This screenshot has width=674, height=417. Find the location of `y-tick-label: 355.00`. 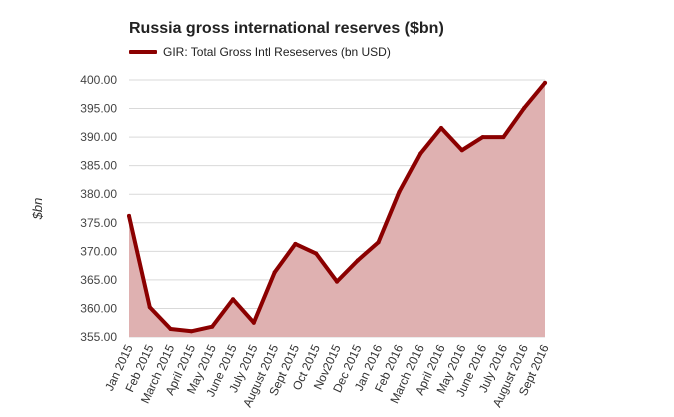

y-tick-label: 355.00 is located at coordinates (98, 337).